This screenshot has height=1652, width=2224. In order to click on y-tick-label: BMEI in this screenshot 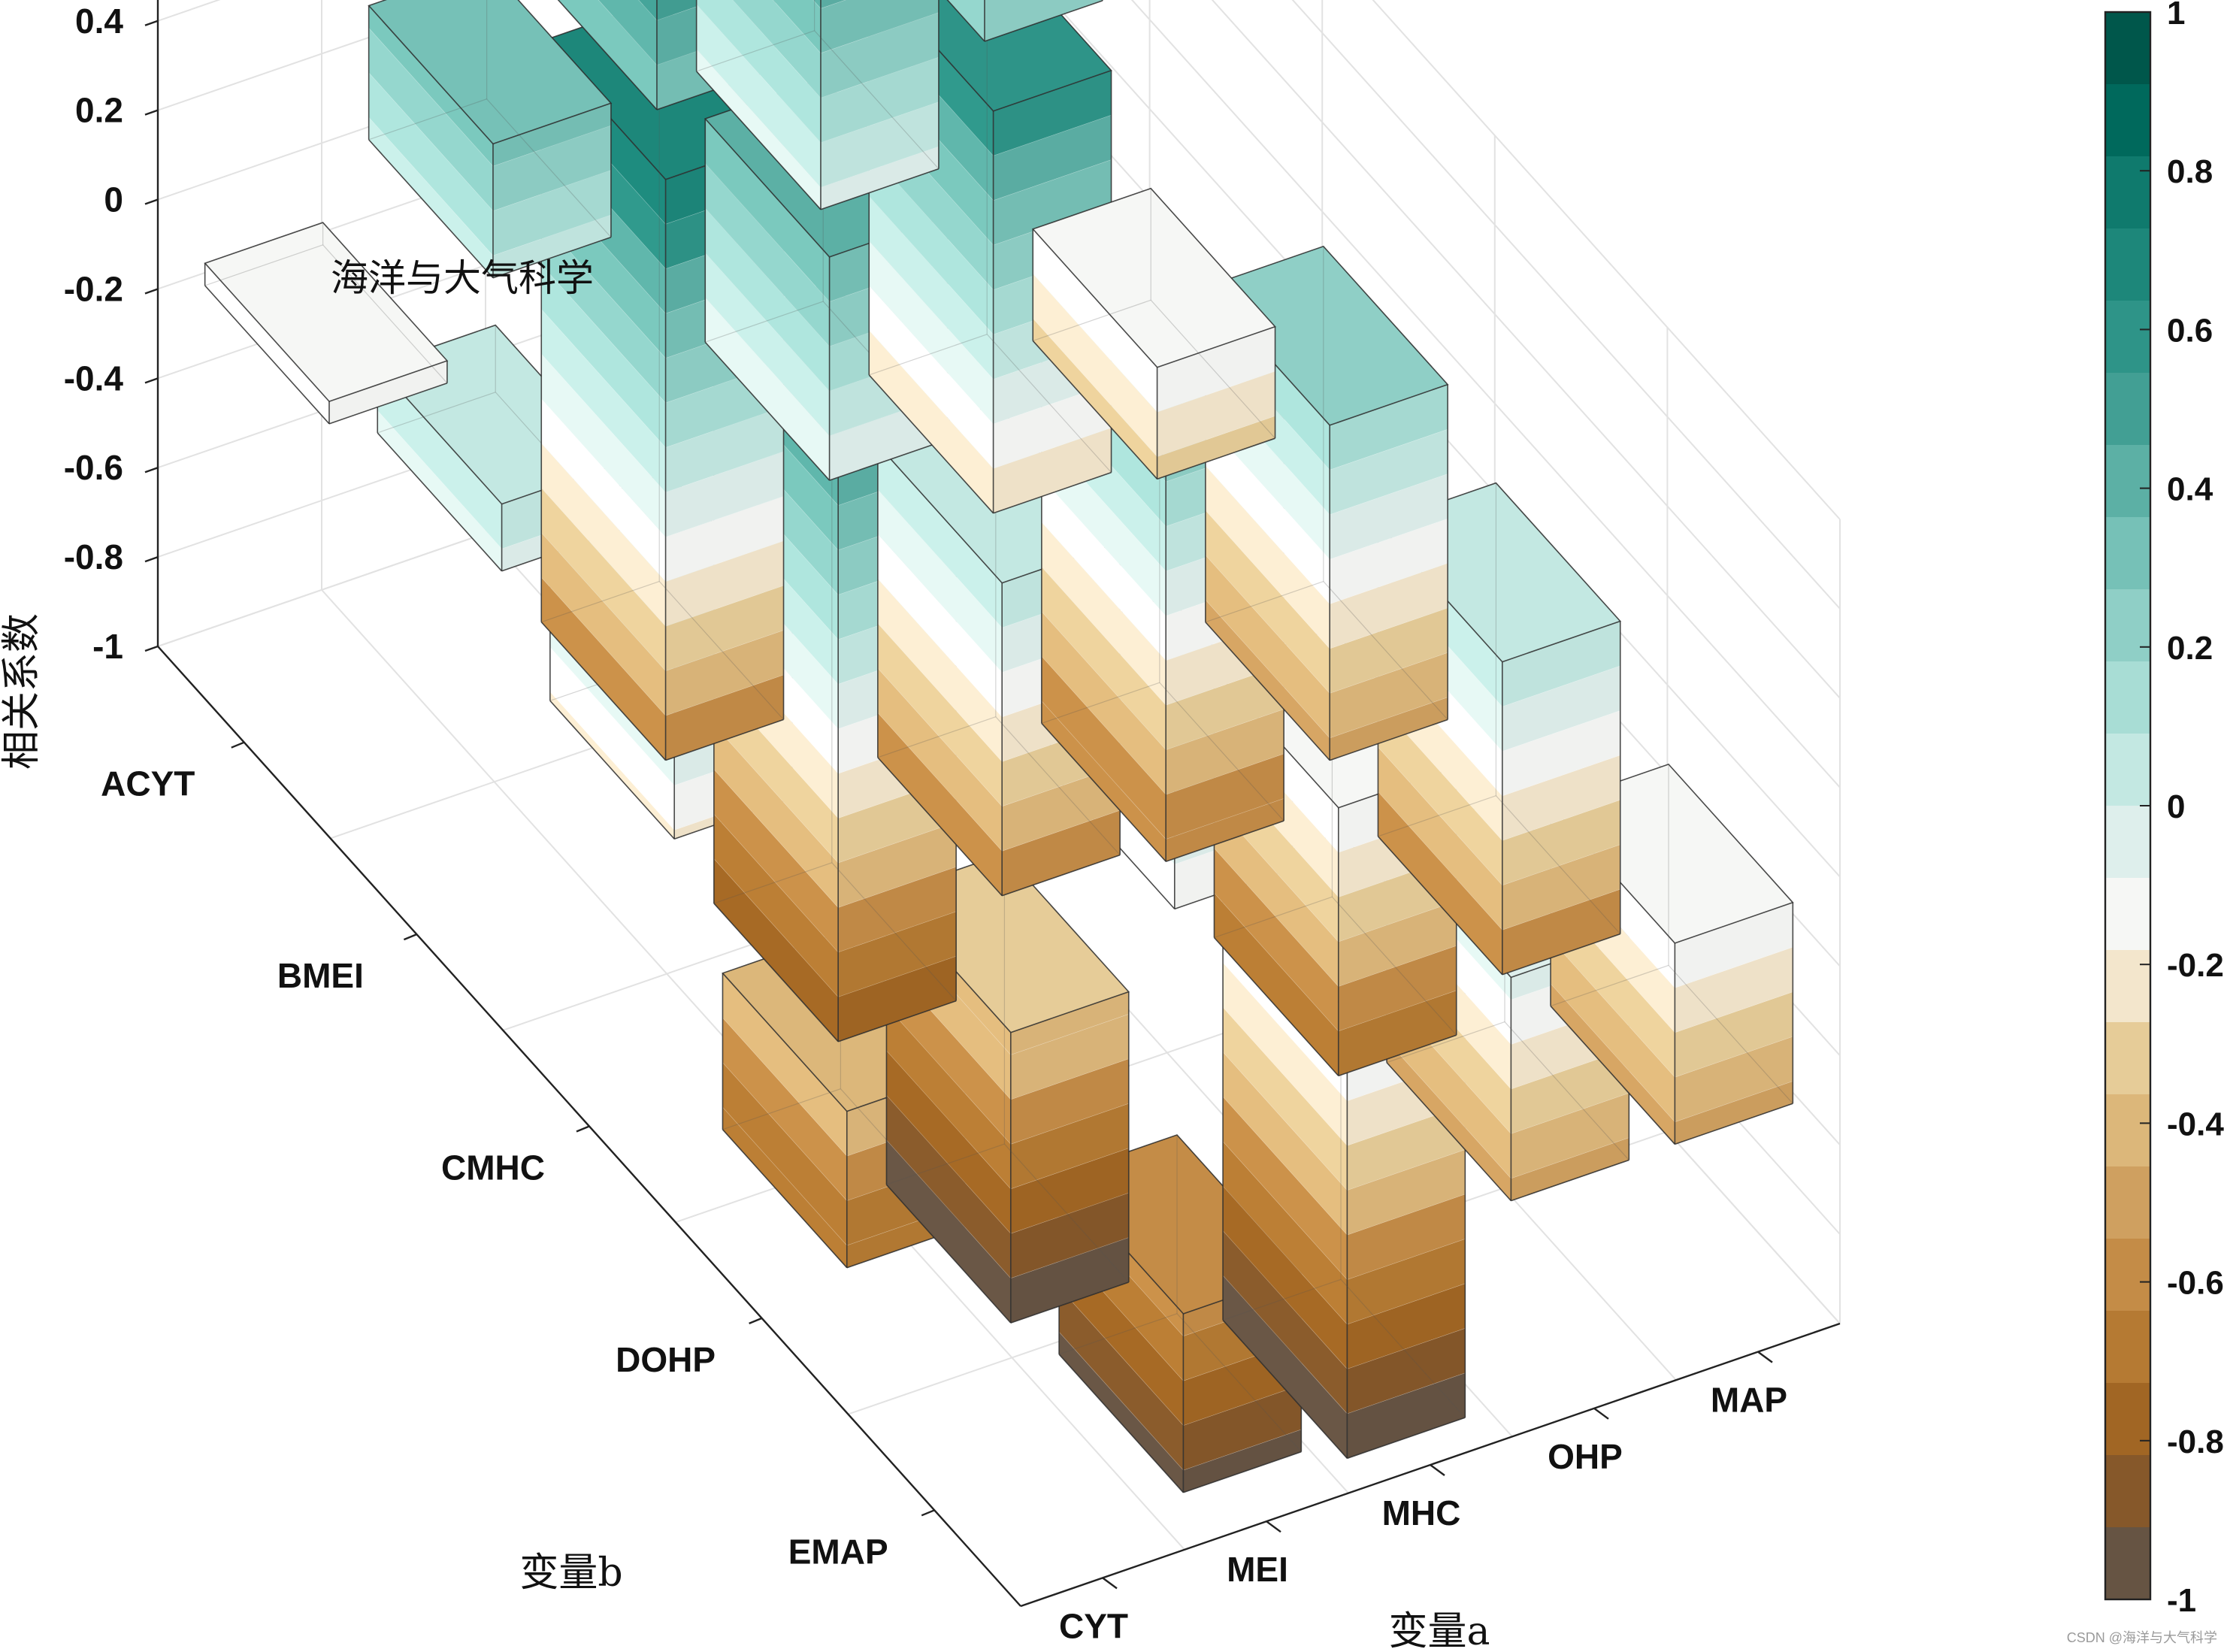, I will do `click(321, 976)`.